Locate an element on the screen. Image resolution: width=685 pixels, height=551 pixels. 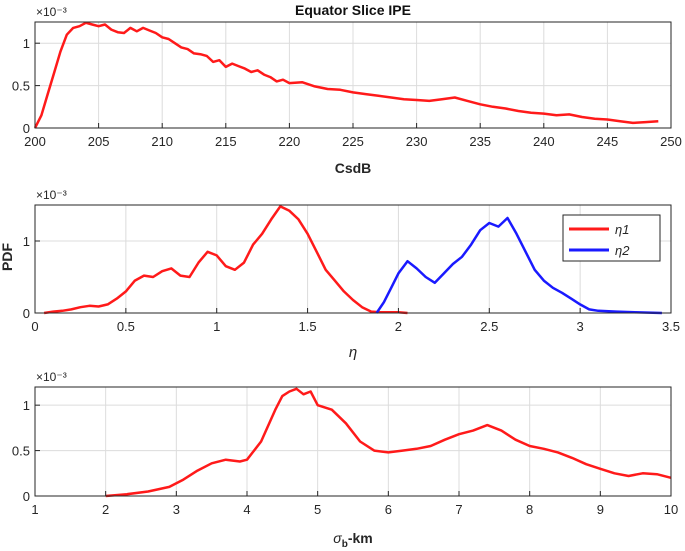
legend-label-eta1: η1 is located at coordinates (622, 229).